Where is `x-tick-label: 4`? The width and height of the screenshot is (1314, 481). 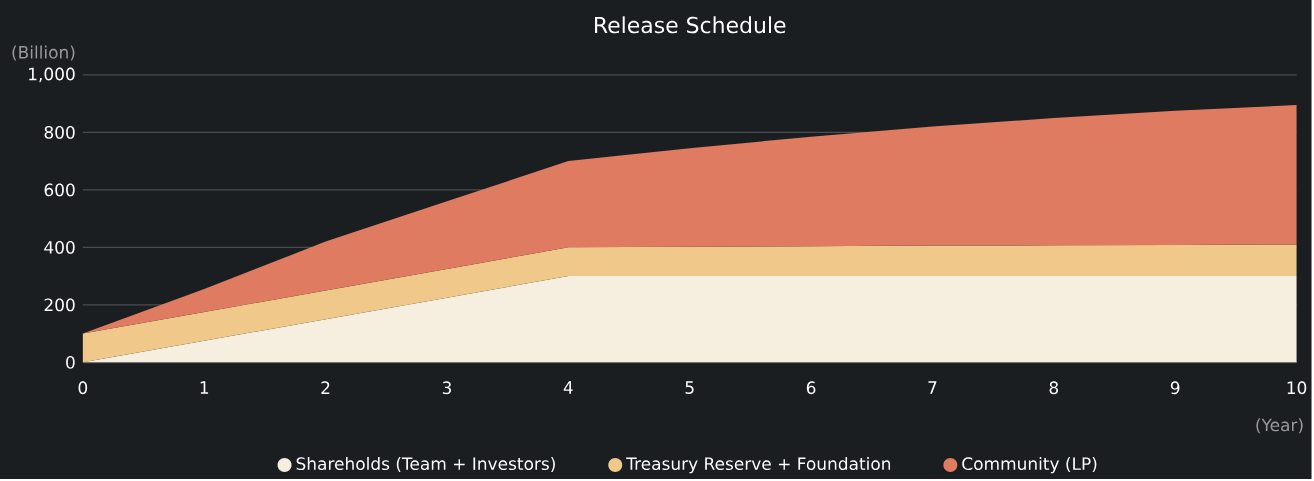
x-tick-label: 4 is located at coordinates (568, 387).